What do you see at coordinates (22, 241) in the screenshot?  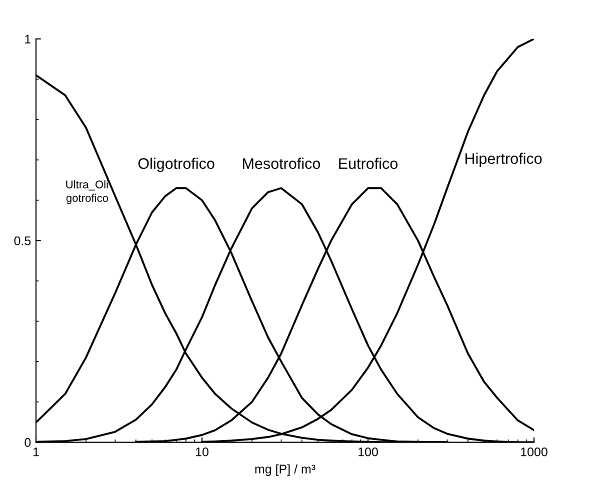 I see `y-tick-label: 0.5` at bounding box center [22, 241].